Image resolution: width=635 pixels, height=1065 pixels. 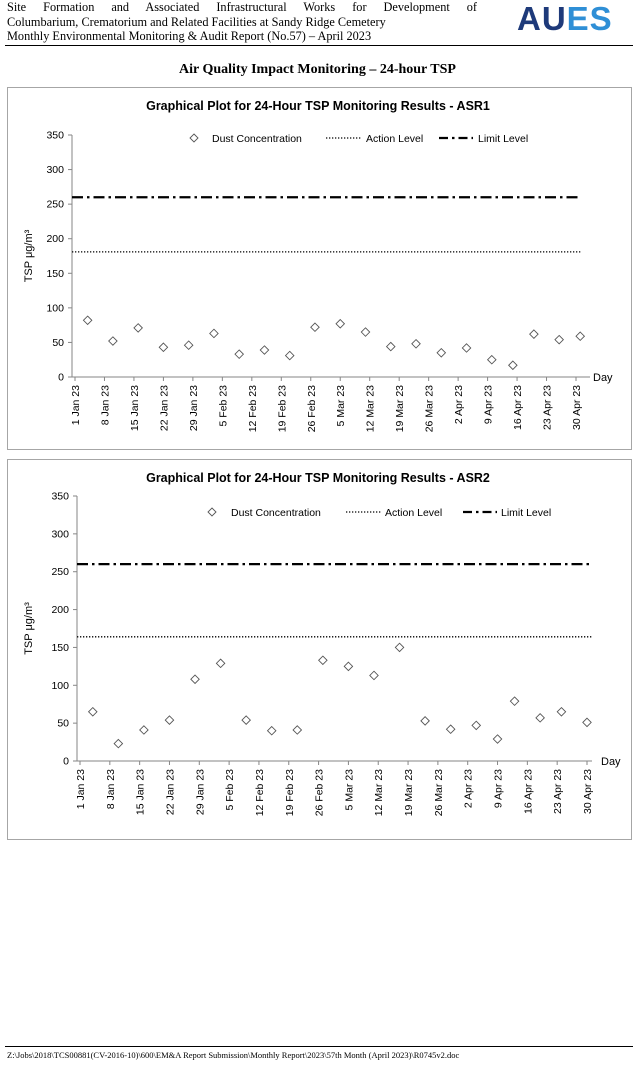 What do you see at coordinates (319, 1046) in the screenshot?
I see `footer-divider` at bounding box center [319, 1046].